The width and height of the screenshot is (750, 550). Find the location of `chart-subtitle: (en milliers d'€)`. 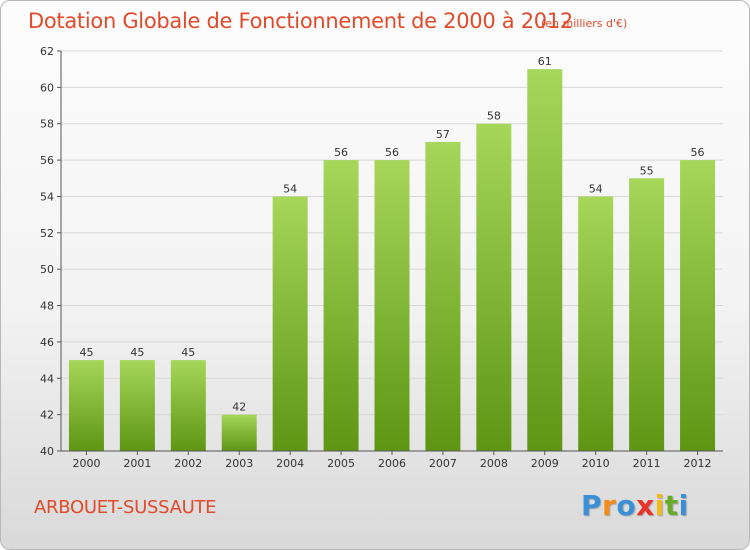

chart-subtitle: (en milliers d'€) is located at coordinates (584, 23).